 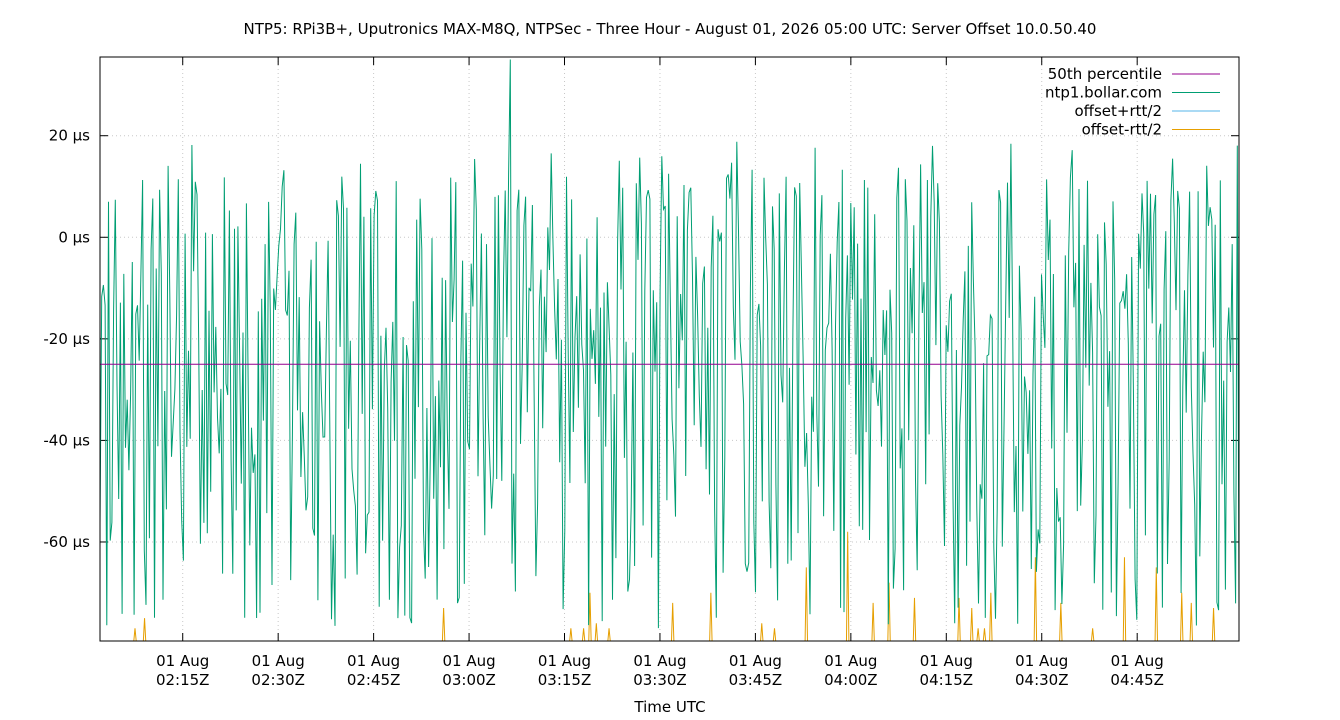 I want to click on x-tick-label-time: 03:45Z, so click(x=756, y=680).